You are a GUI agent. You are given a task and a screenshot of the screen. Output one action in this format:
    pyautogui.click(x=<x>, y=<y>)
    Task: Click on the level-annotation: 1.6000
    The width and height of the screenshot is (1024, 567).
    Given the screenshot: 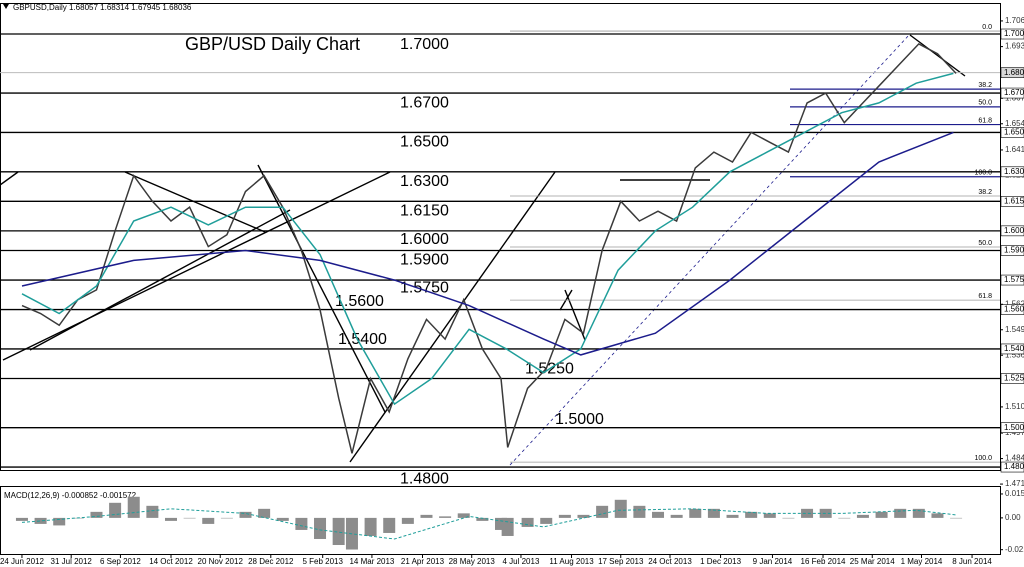 What is the action you would take?
    pyautogui.click(x=424, y=239)
    